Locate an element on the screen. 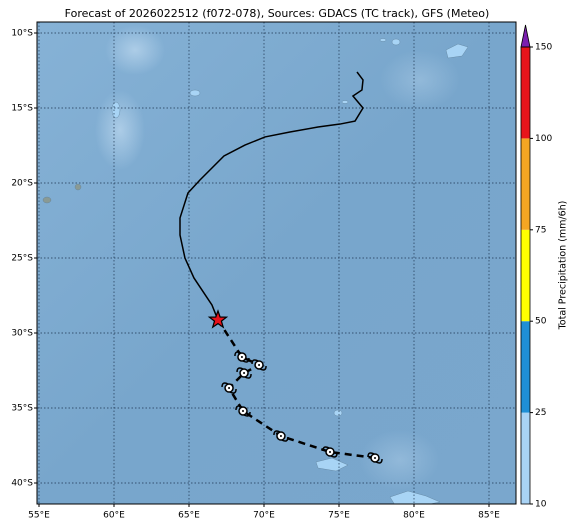 The image size is (580, 528). colorbar: 10 25 50 75 100 150 is located at coordinates (536, 267).